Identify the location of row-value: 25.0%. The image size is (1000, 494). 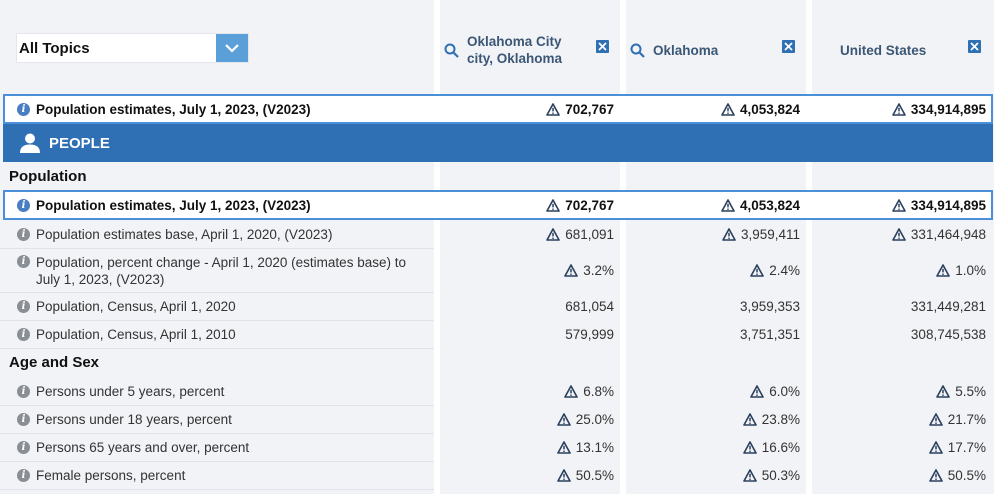
(594, 419).